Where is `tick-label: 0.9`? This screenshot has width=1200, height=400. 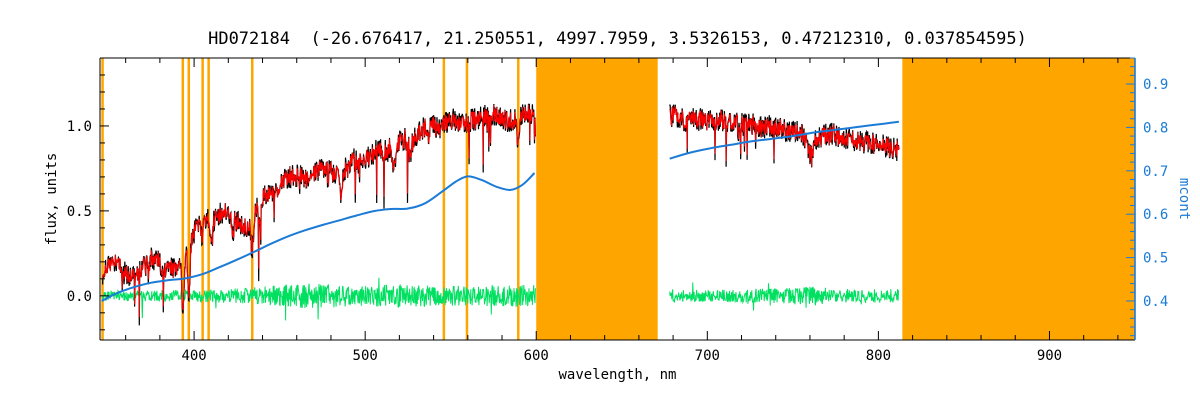
tick-label: 0.9 is located at coordinates (1155, 85).